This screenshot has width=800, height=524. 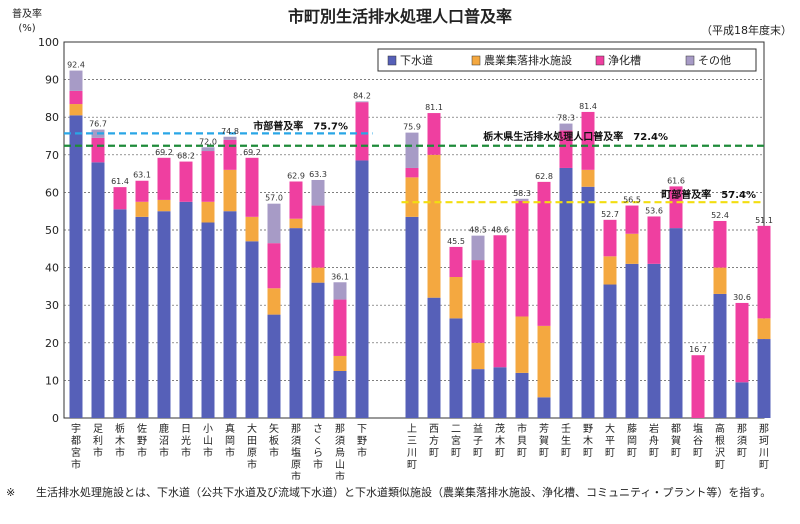 I want to click on category-label: 西方町, so click(x=434, y=441).